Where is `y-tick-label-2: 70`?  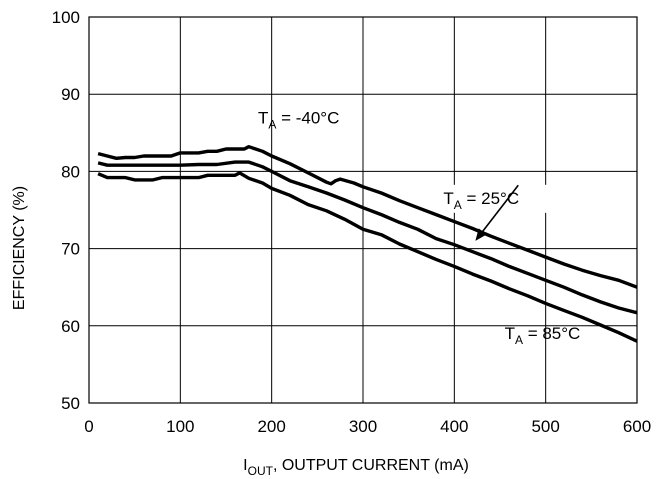
y-tick-label-2: 70 is located at coordinates (70, 249).